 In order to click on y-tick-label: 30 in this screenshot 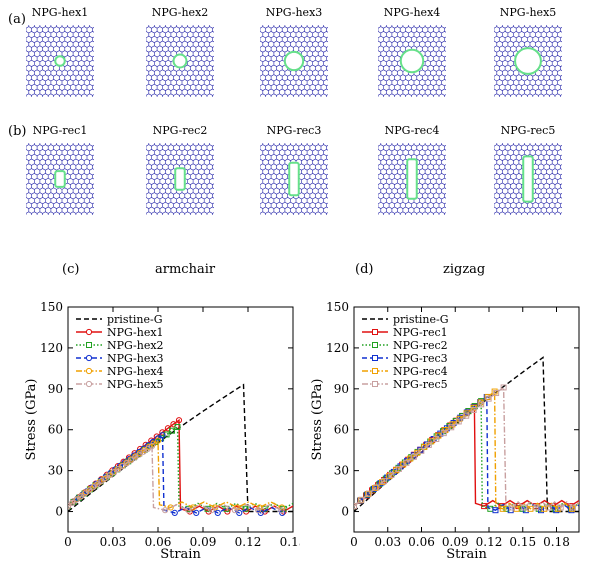, I will do `click(55, 471)`.